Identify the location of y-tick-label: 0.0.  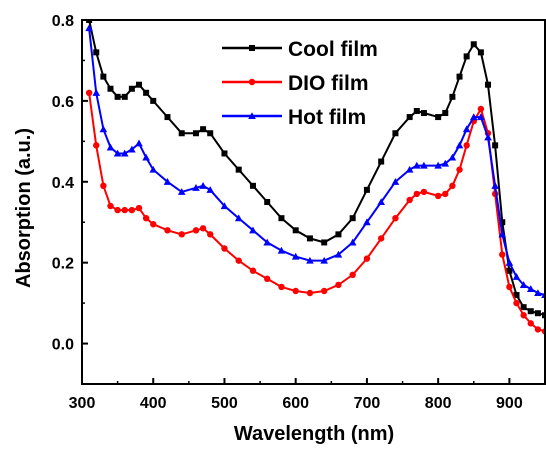
(63, 345).